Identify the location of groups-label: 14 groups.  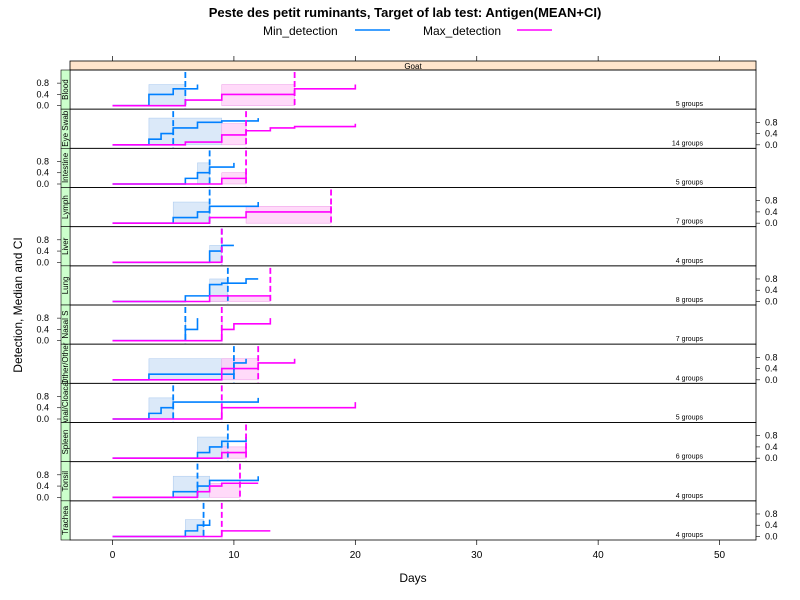
(688, 143).